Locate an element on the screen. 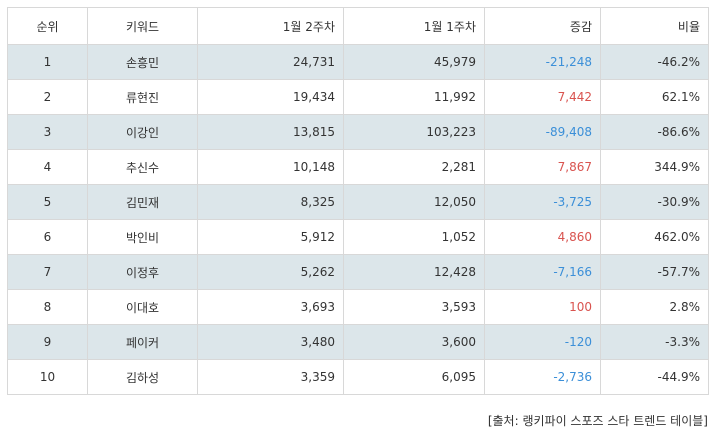 The width and height of the screenshot is (718, 445). table-row: 7 이정후 5,262 12,428 -7,166 -57.7% is located at coordinates (358, 272).